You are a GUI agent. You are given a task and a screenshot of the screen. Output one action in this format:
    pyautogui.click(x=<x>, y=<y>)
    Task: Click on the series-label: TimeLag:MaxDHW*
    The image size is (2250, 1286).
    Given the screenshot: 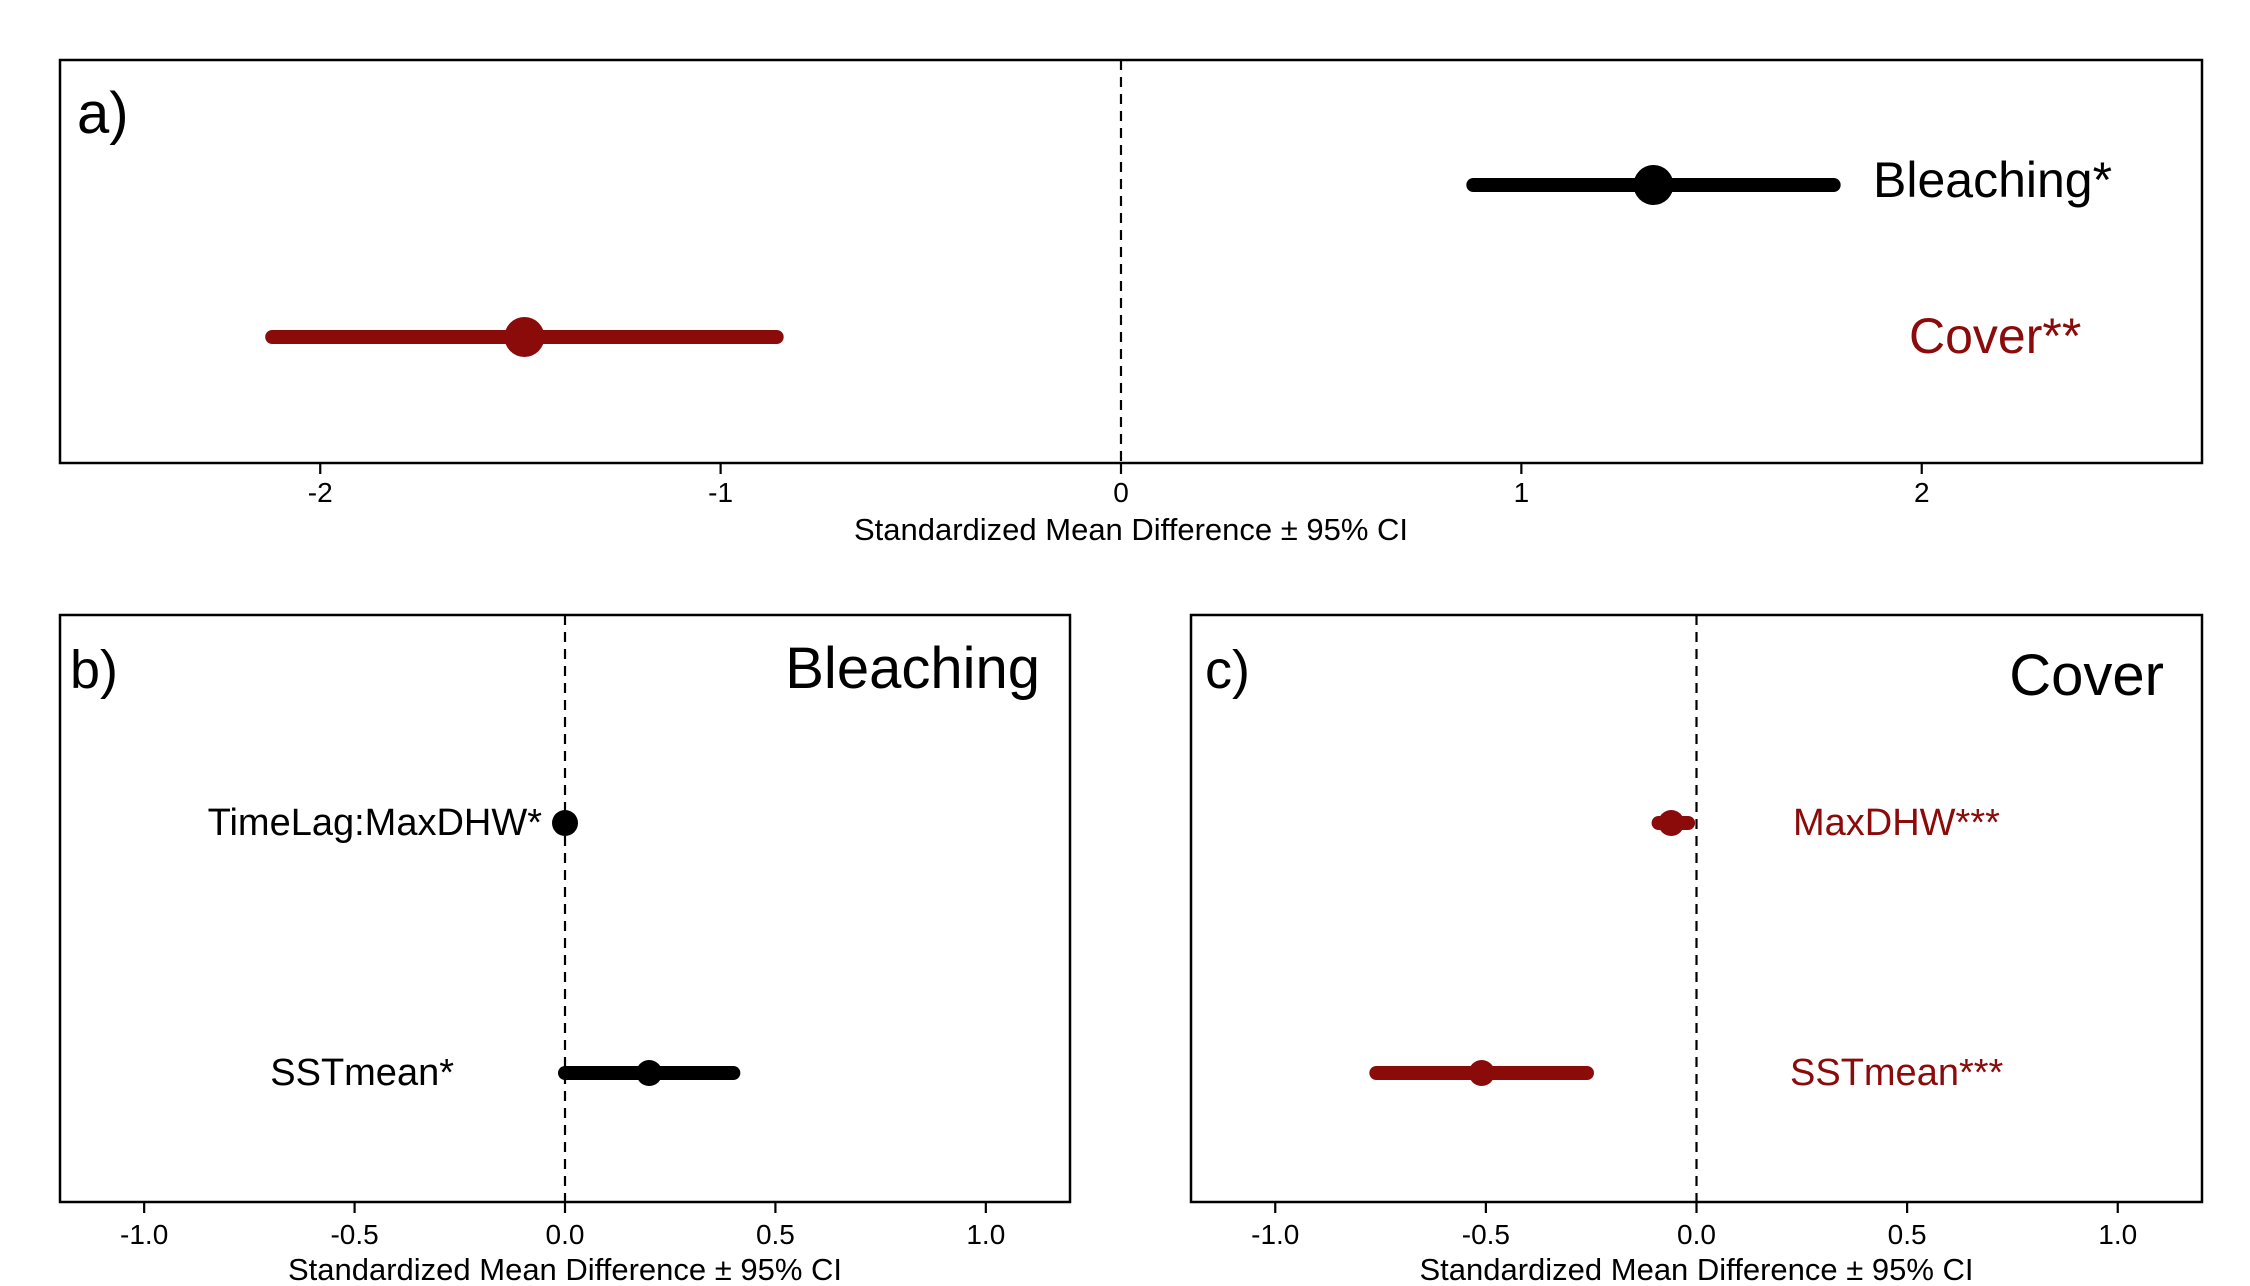 What is the action you would take?
    pyautogui.click(x=375, y=823)
    